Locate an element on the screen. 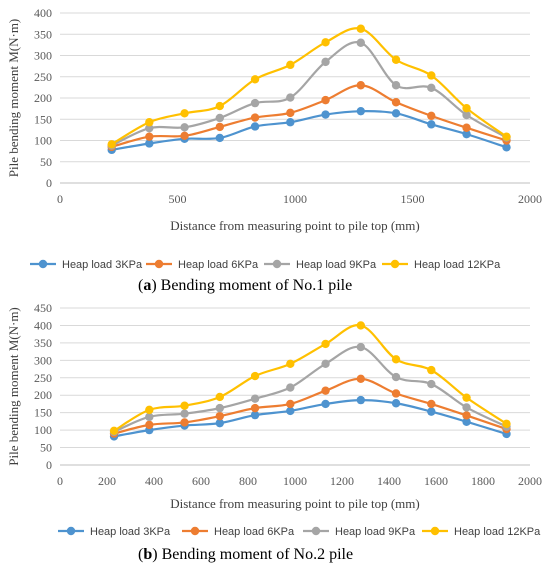 The image size is (550, 574). x-tick-label: 2000 is located at coordinates (530, 199).